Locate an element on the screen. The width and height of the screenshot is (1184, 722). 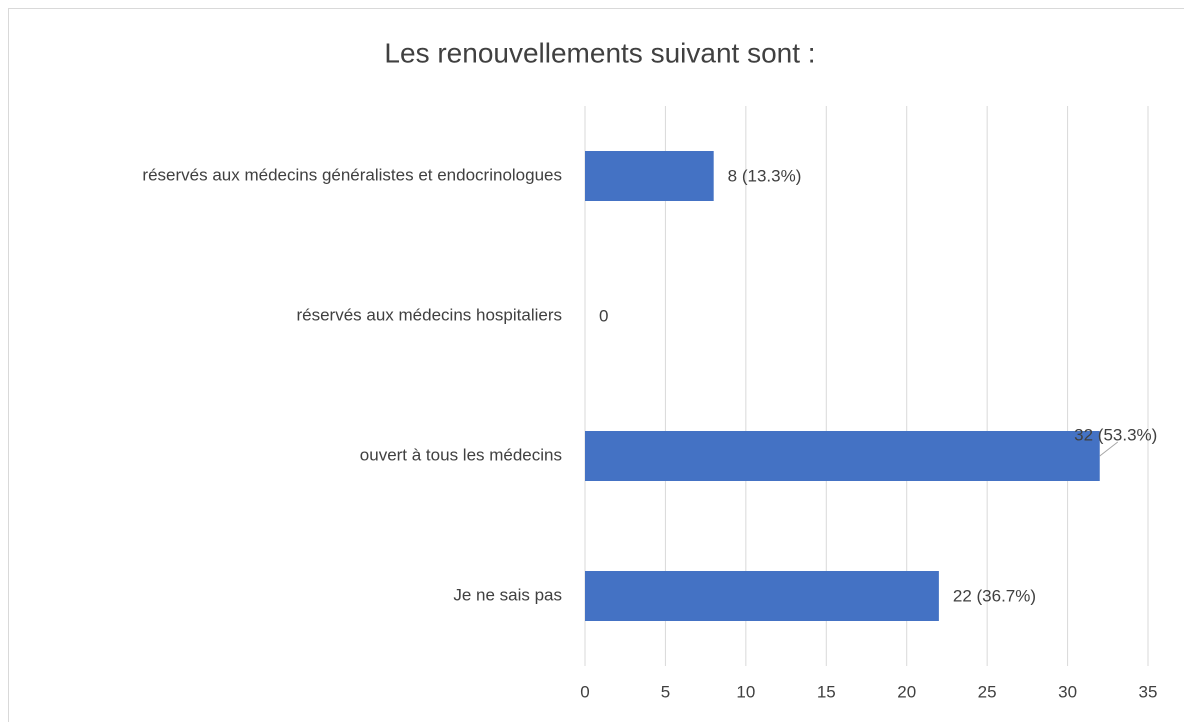
chart-title: Les renouvellements suivant sont : is located at coordinates (599, 52).